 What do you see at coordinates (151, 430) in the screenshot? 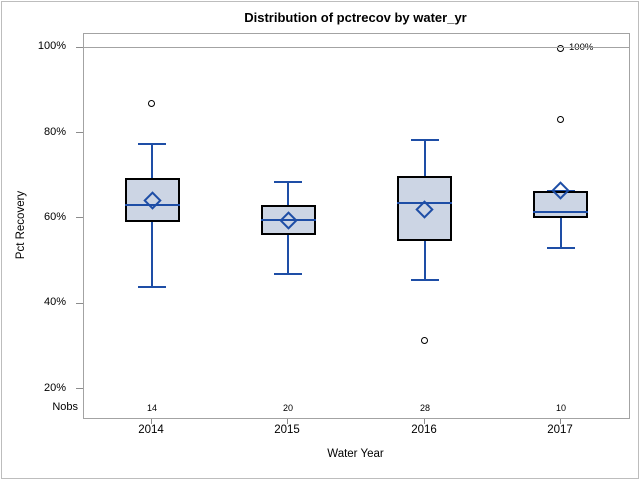
I see `x-tick-label-2014: 2014` at bounding box center [151, 430].